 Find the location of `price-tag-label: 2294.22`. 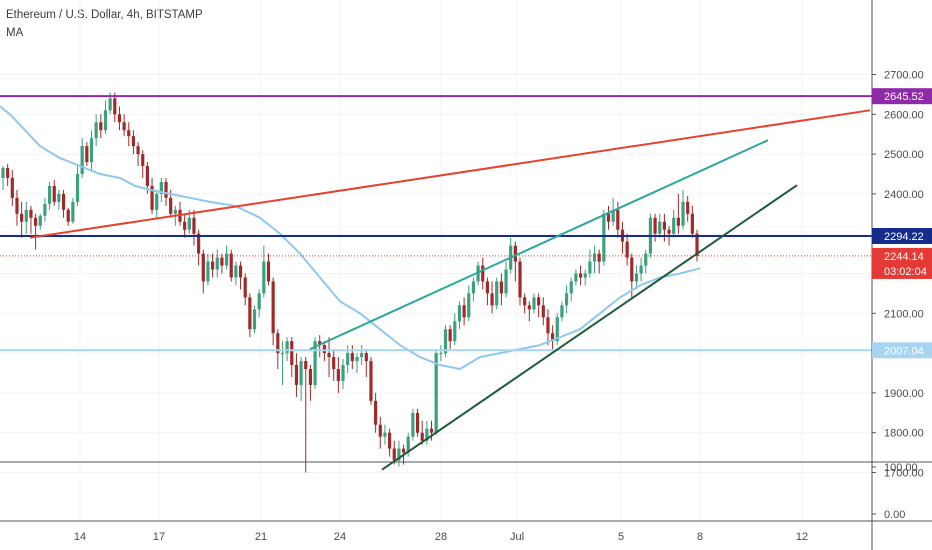

price-tag-label: 2294.22 is located at coordinates (904, 237).